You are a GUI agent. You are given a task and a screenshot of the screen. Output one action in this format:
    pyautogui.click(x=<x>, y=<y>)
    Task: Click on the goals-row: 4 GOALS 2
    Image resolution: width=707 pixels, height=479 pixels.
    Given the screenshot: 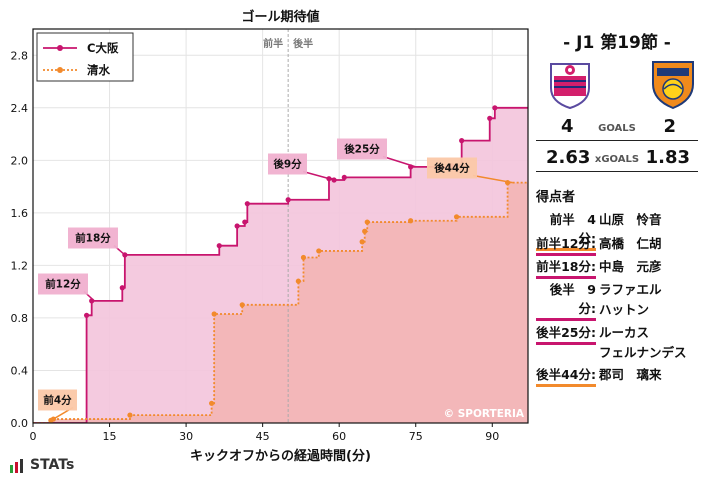 What is the action you would take?
    pyautogui.click(x=617, y=127)
    